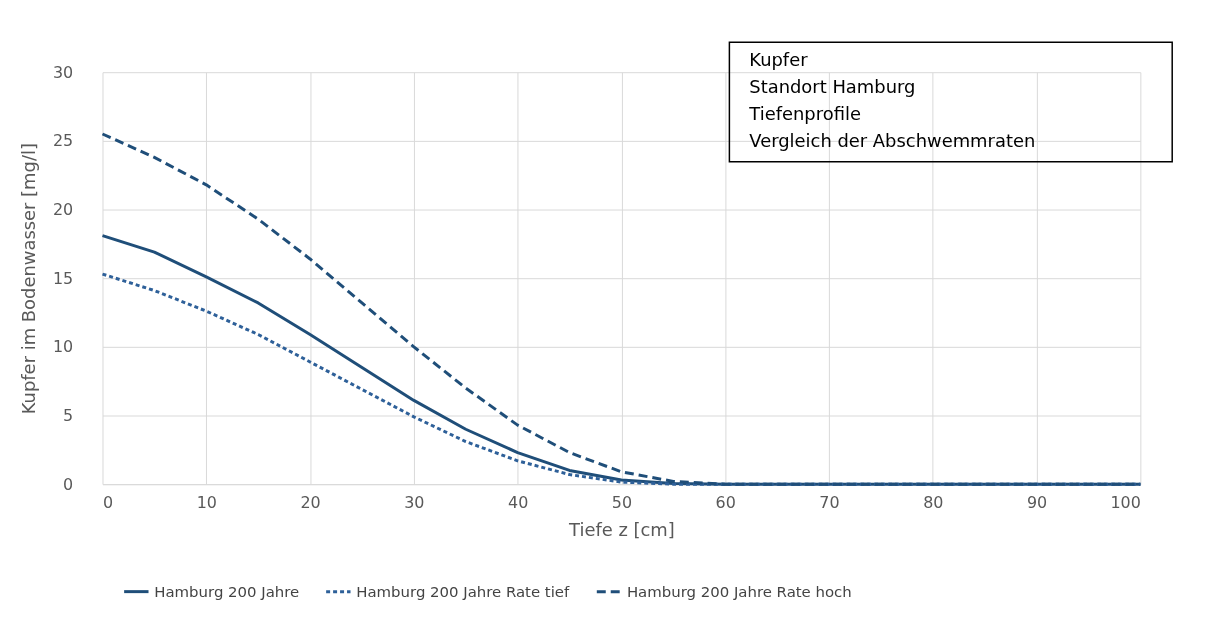 The height and width of the screenshot is (626, 1213). I want to click on y-axis-title: Kupfer im Bodenwasser [mg/l], so click(28, 279).